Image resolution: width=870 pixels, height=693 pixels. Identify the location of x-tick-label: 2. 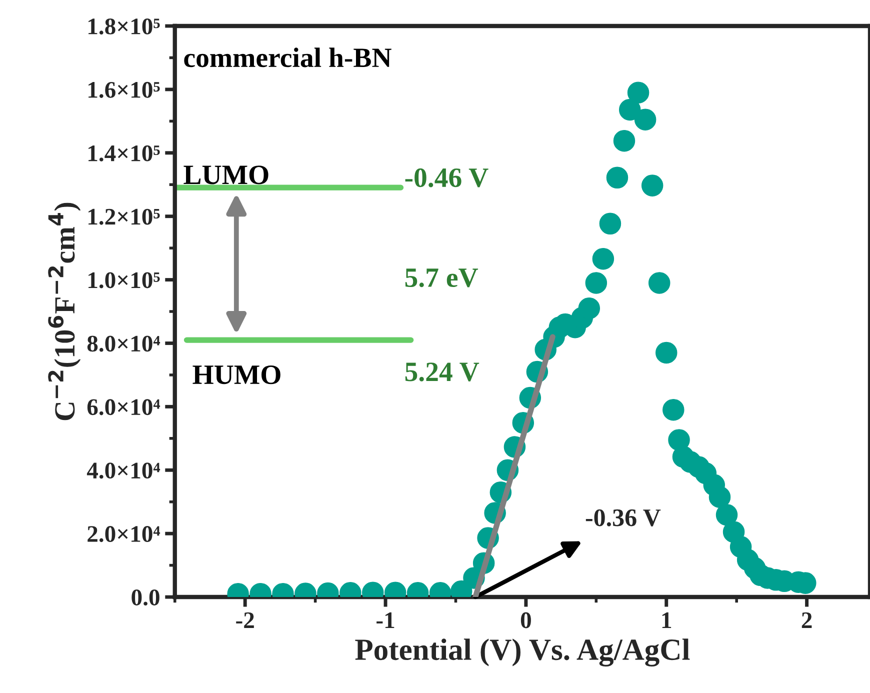
(807, 620).